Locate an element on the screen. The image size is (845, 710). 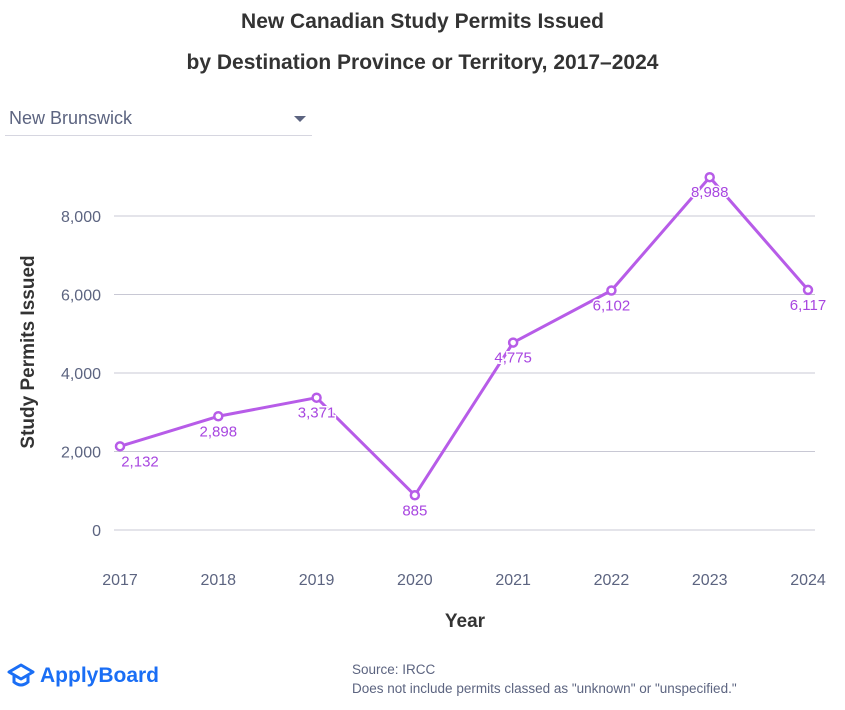
y-tick-label: 6,000 is located at coordinates (81, 296).